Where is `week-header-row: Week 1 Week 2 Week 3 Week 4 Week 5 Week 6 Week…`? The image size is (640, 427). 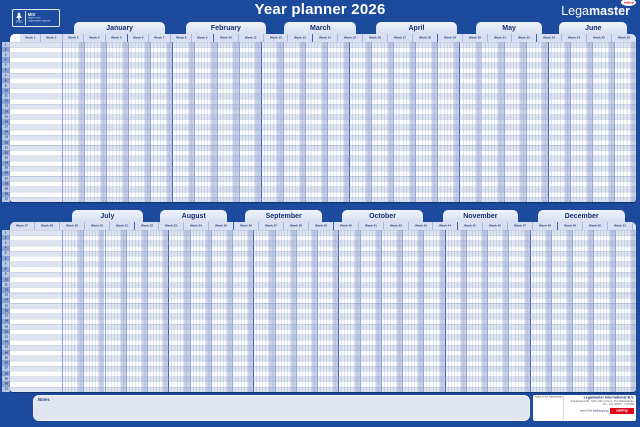 week-header-row: Week 1 Week 2 Week 3 Week 4 Week 5 Week 6 Week… is located at coordinates (323, 38).